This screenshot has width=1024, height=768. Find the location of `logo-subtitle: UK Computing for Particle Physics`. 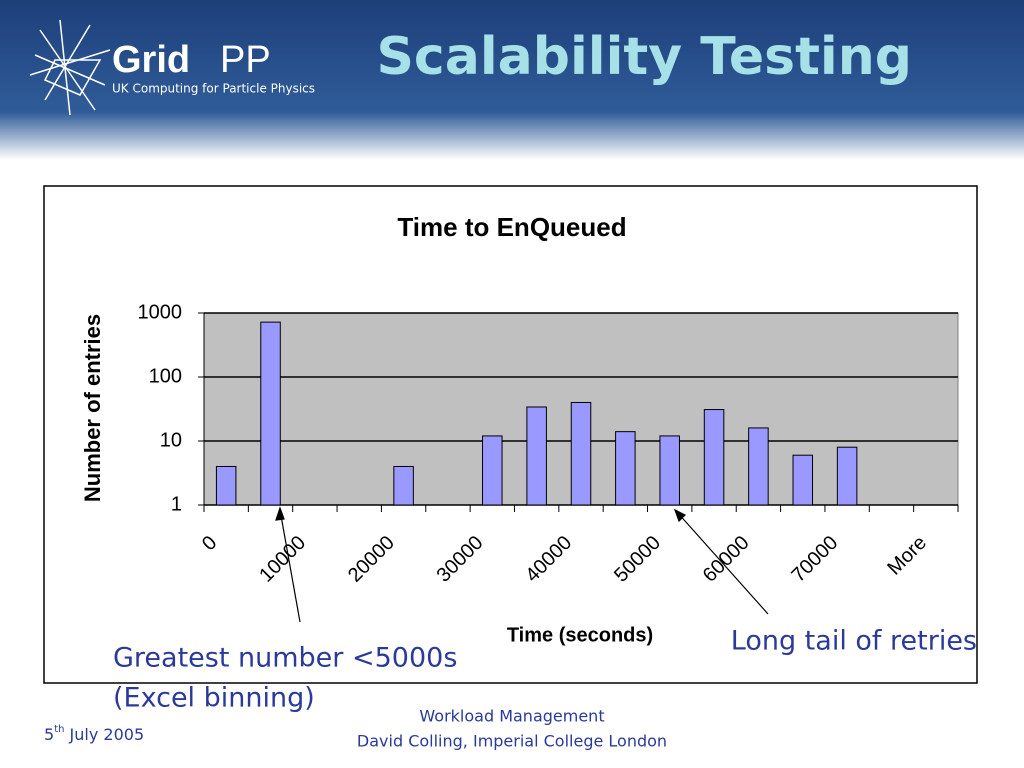

logo-subtitle: UK Computing for Particle Physics is located at coordinates (213, 89).